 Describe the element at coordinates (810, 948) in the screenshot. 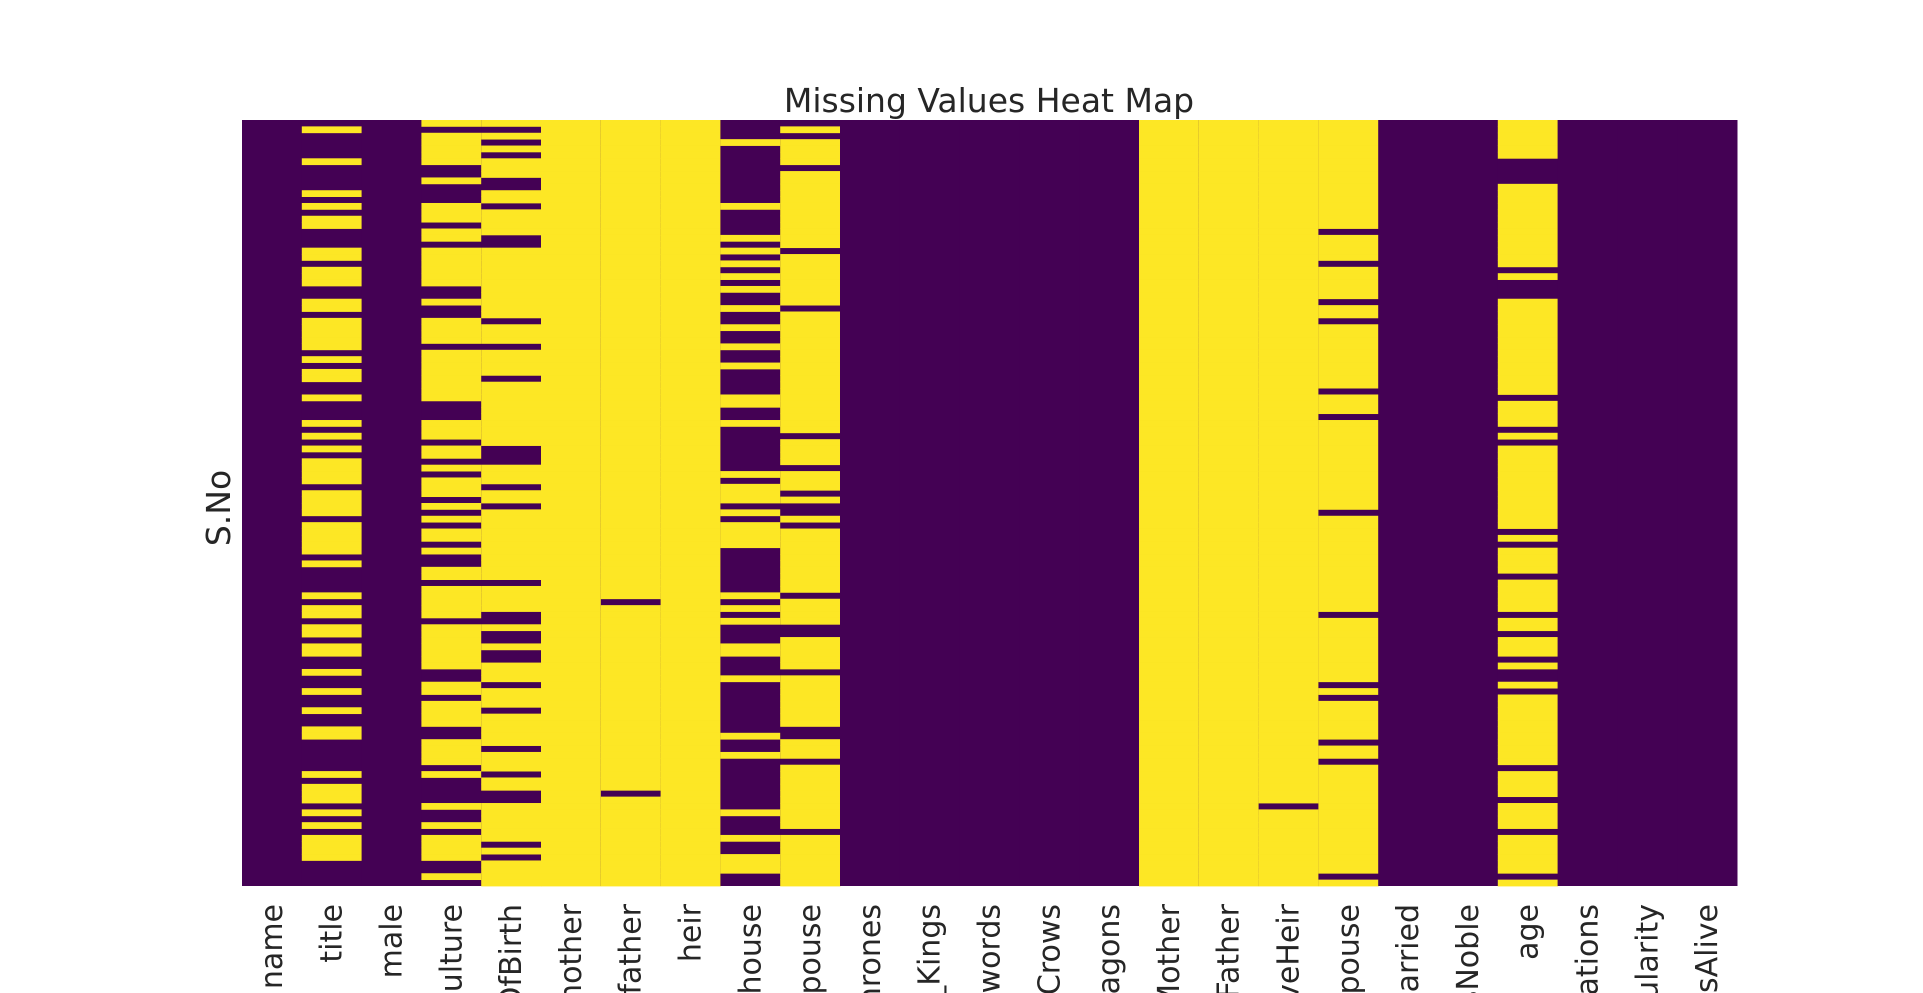

I see `x-tick-label: spouse` at that location.